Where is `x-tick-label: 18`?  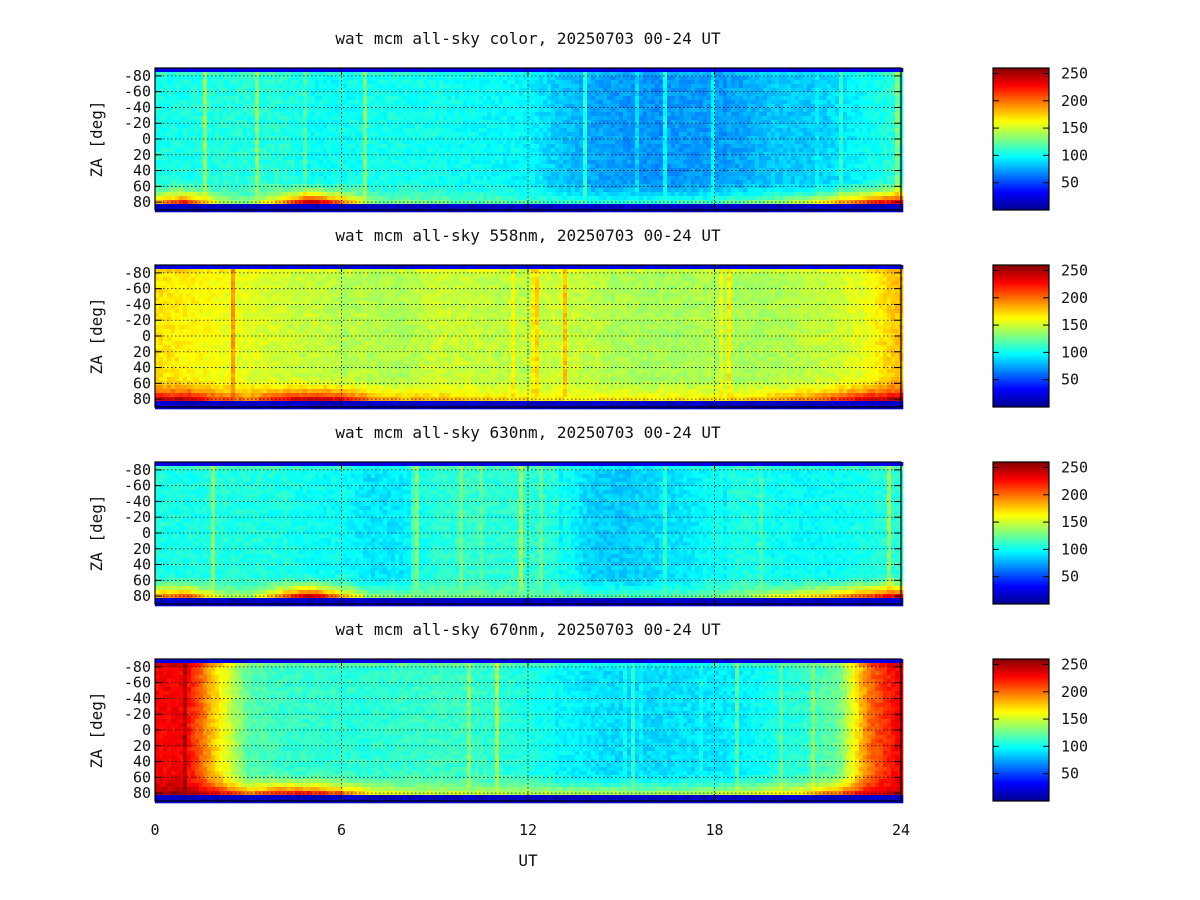 x-tick-label: 18 is located at coordinates (714, 830).